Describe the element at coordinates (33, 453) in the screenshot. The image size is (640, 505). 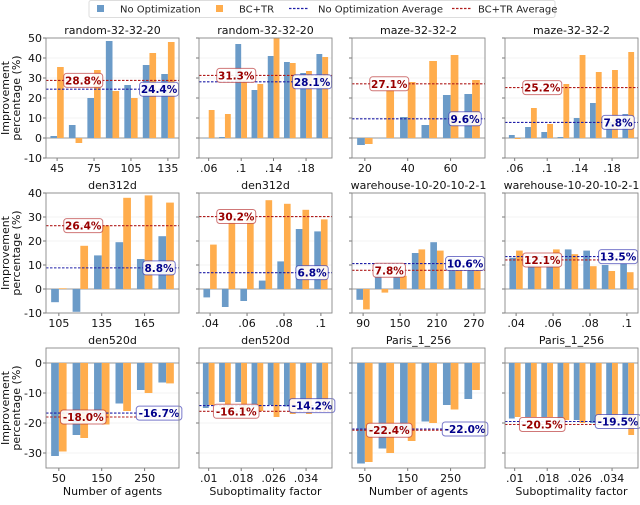
I see `y-tick-label: -30` at that location.